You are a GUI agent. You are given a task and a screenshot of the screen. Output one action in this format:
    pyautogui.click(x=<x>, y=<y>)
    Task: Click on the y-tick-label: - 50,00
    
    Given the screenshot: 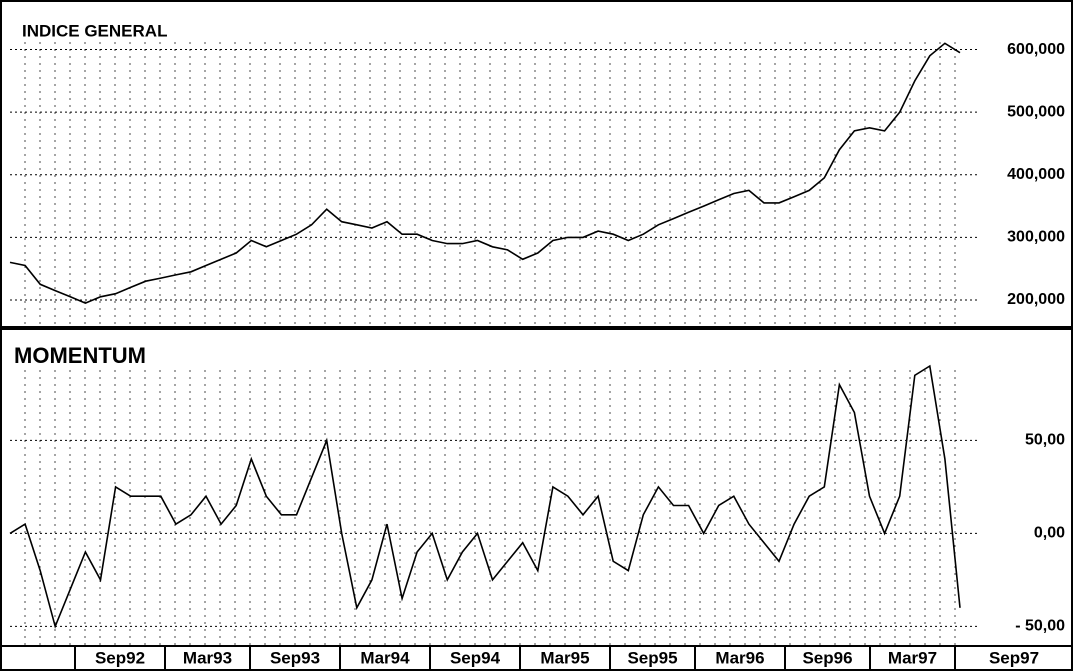 What is the action you would take?
    pyautogui.click(x=1040, y=626)
    